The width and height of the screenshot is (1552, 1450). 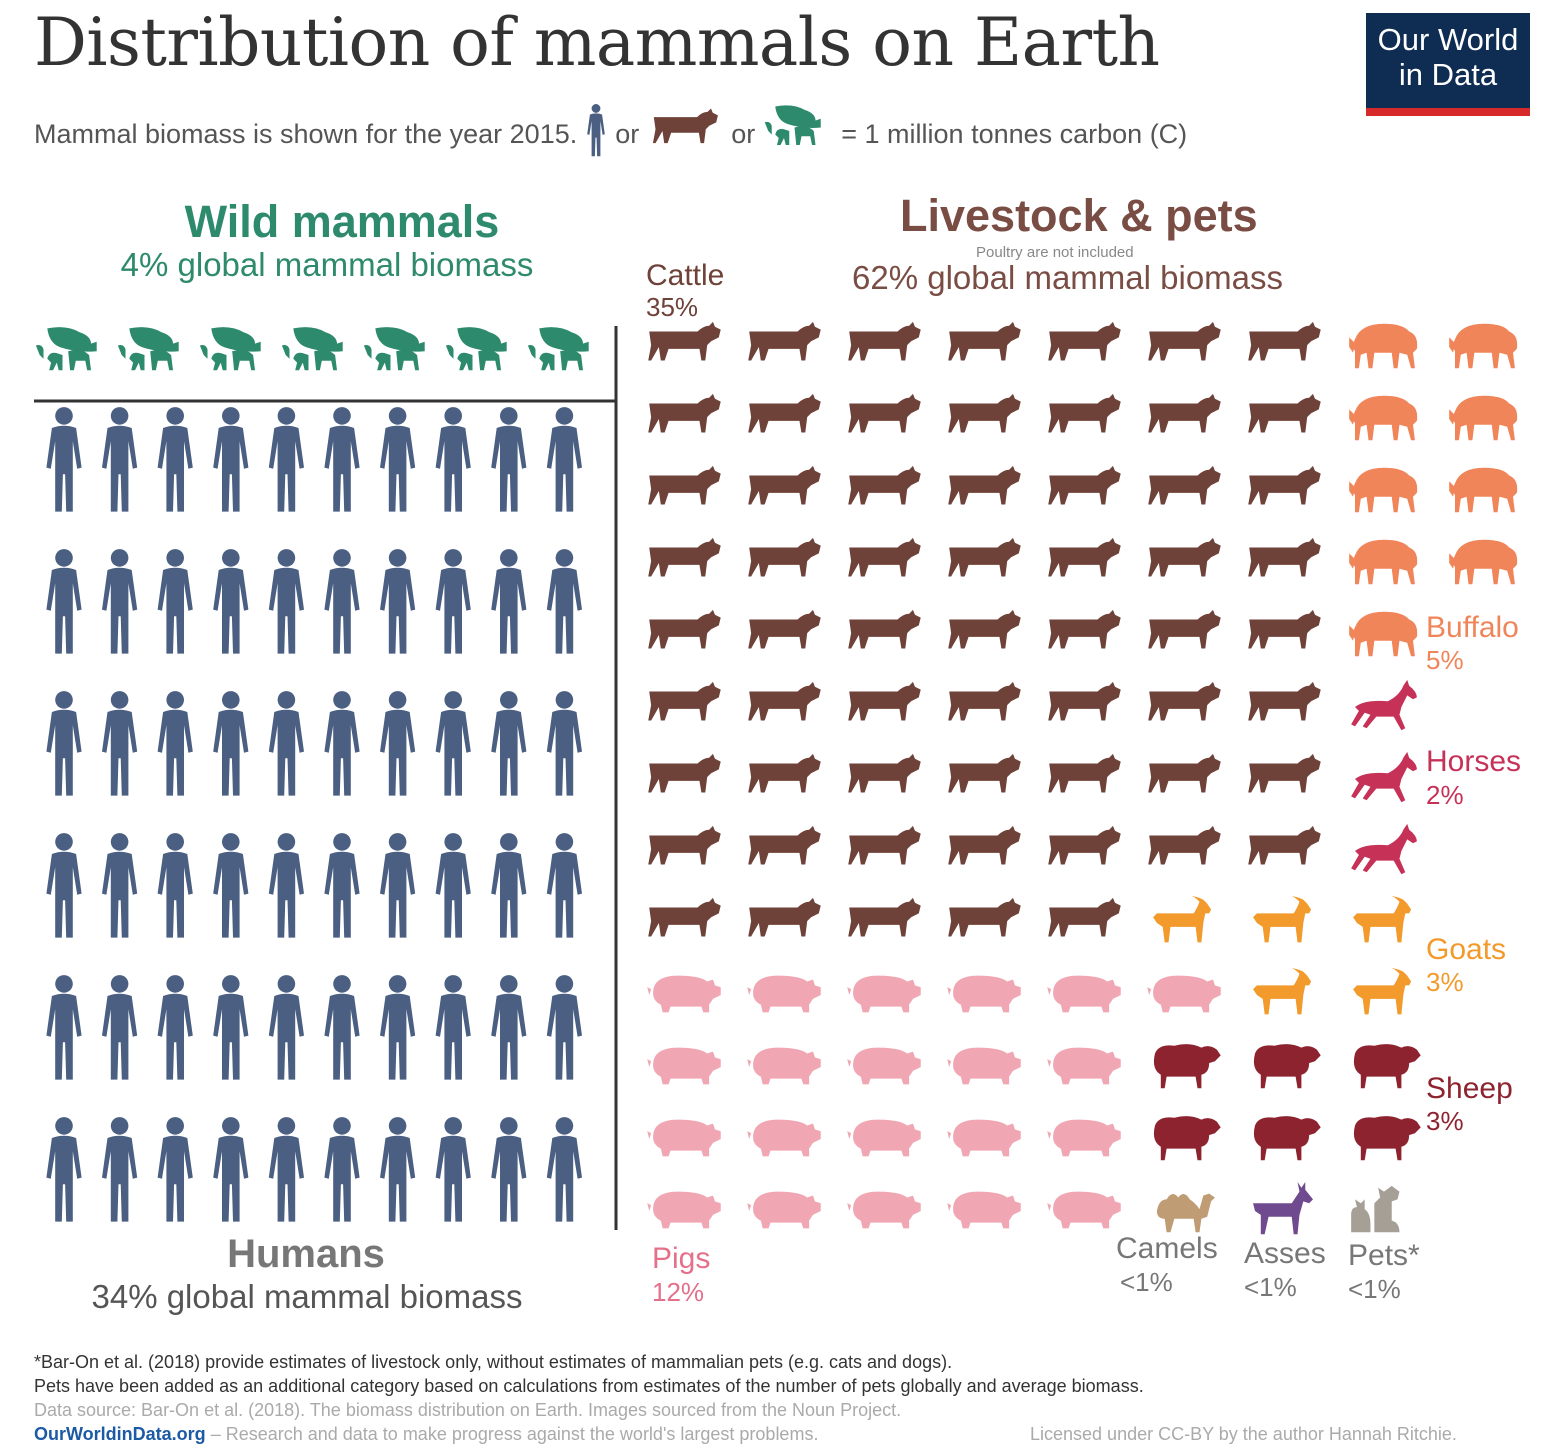 What do you see at coordinates (1445, 795) in the screenshot?
I see `horses-pct: 2%` at bounding box center [1445, 795].